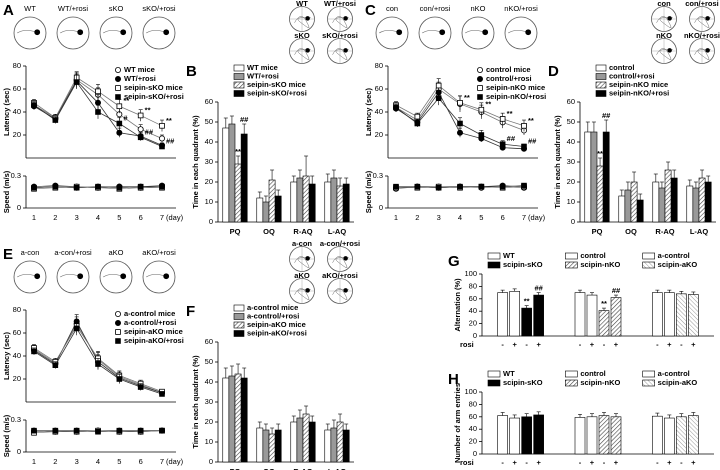 The height and width of the screenshot is (470, 720). Describe the element at coordinates (158, 8) in the screenshot. I see `track-label: sKO/+rosi` at that location.